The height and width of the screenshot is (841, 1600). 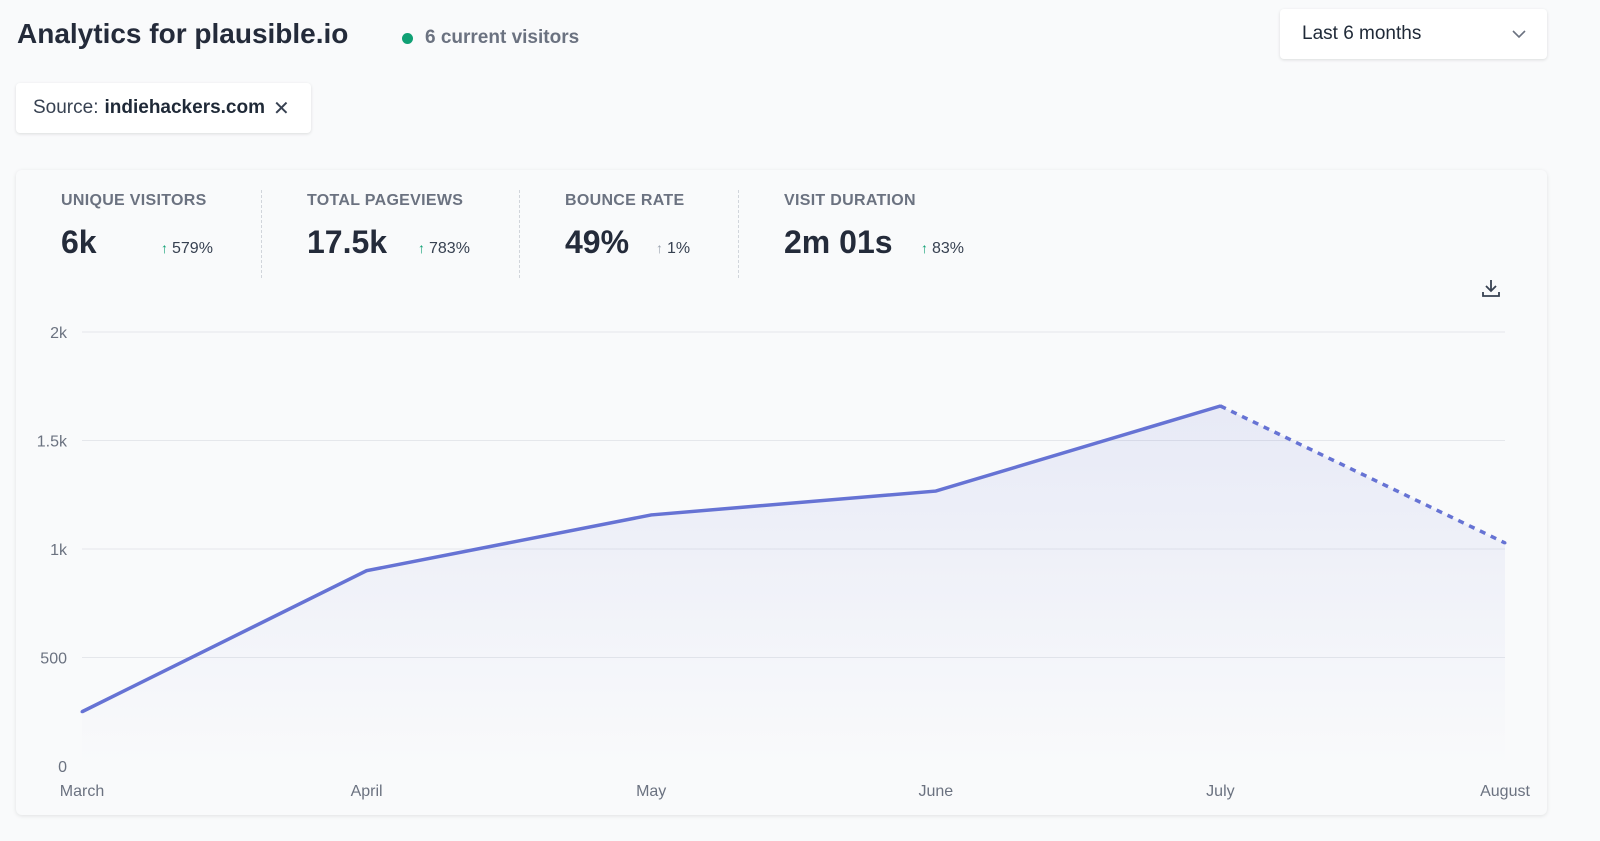 I want to click on stat-change: 579%, so click(x=192, y=248).